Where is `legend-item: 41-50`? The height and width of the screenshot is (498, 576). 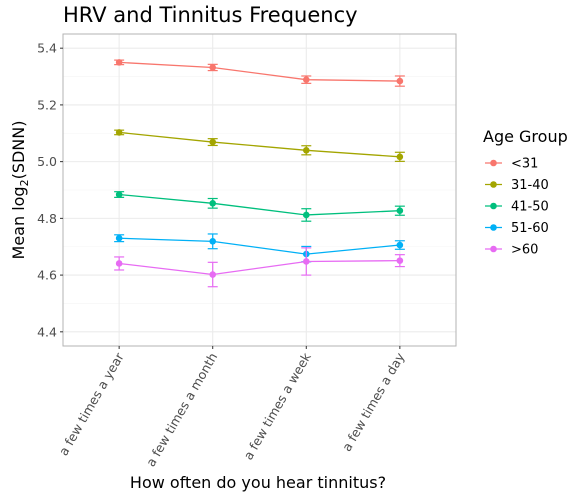
legend-item: 41-50 is located at coordinates (517, 207).